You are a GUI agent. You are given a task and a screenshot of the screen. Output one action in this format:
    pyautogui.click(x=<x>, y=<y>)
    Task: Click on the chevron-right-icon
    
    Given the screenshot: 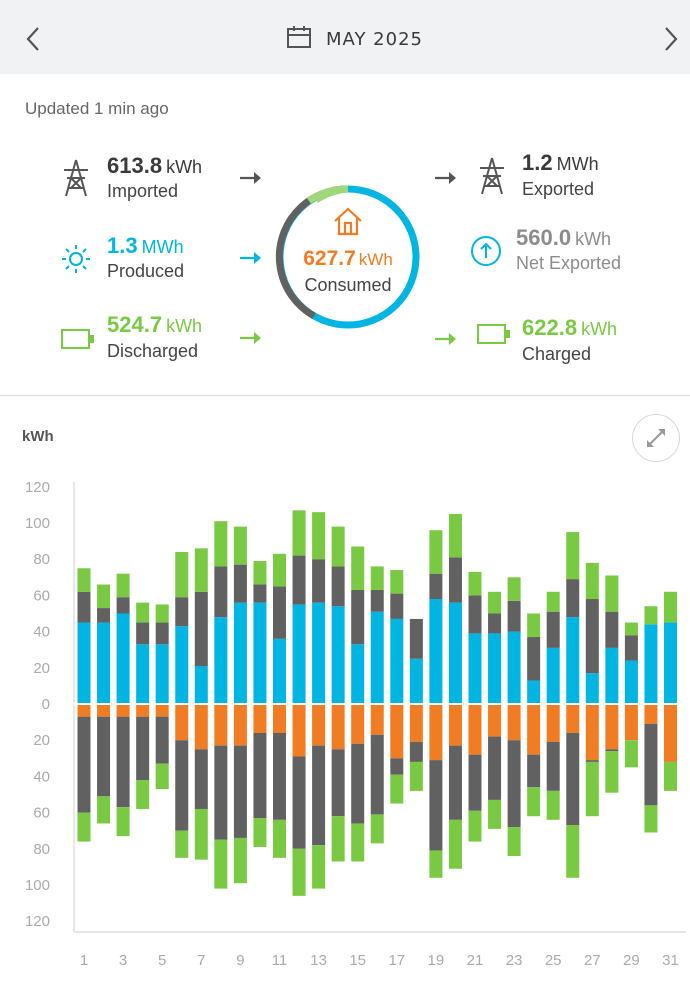 What is the action you would take?
    pyautogui.click(x=671, y=39)
    